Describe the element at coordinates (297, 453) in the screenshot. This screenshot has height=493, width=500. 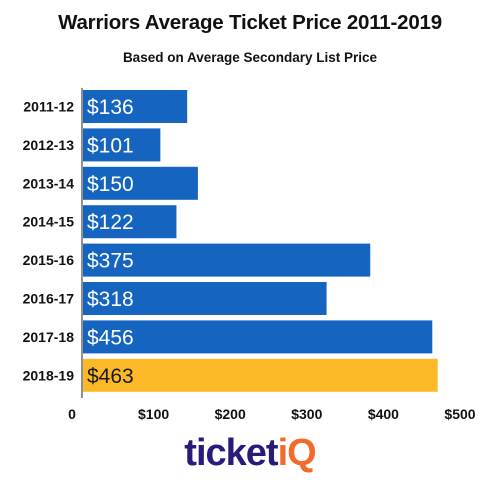
I see `logo-text-accent: iQ` at that location.